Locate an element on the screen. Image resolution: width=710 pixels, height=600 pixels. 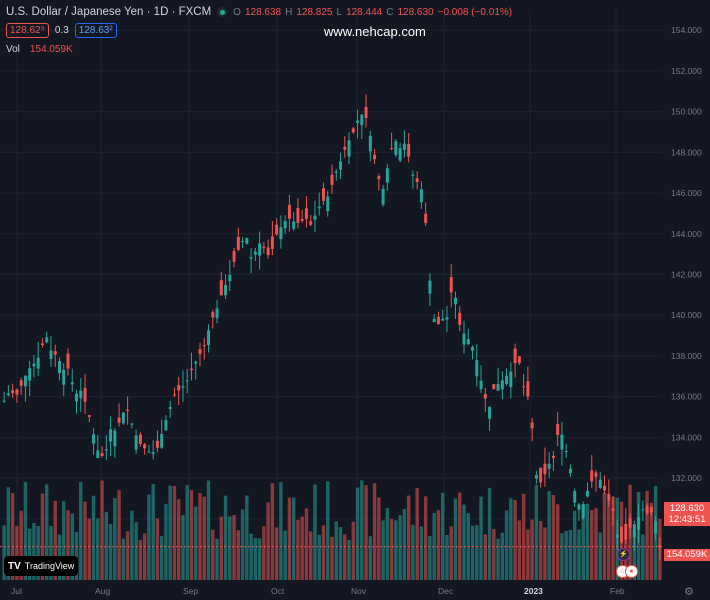
open-value: 128.638 is located at coordinates (263, 12).